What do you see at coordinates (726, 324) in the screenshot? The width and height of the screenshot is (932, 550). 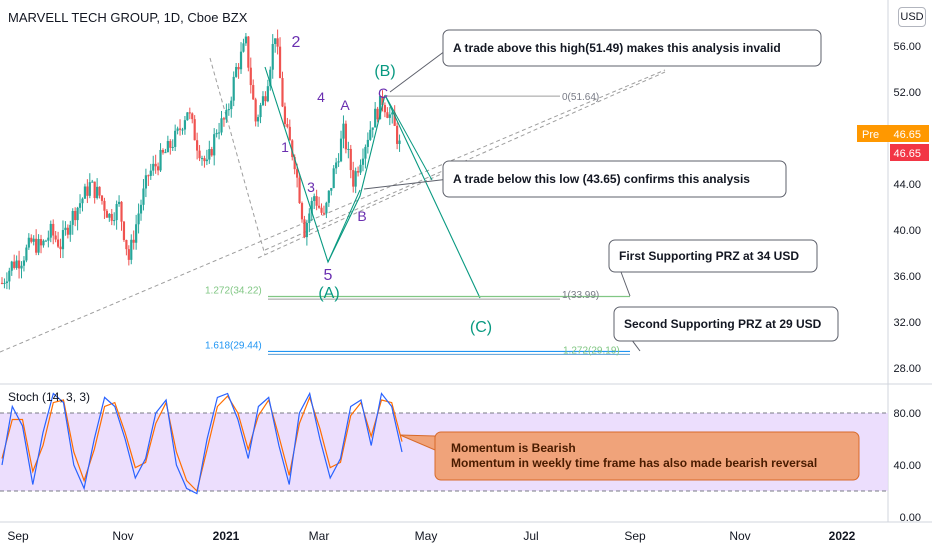 I see `callout-second-prz-box` at bounding box center [726, 324].